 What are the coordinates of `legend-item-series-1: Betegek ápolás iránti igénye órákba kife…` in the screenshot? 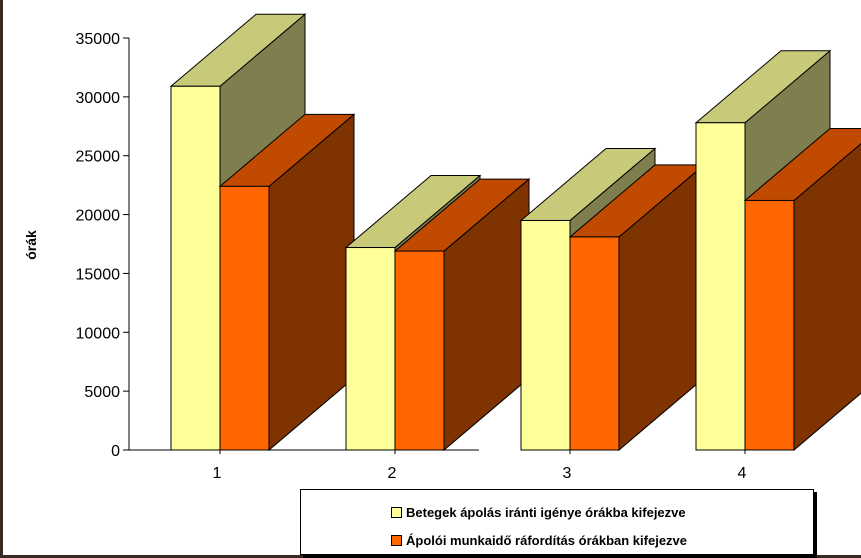 It's located at (557, 512).